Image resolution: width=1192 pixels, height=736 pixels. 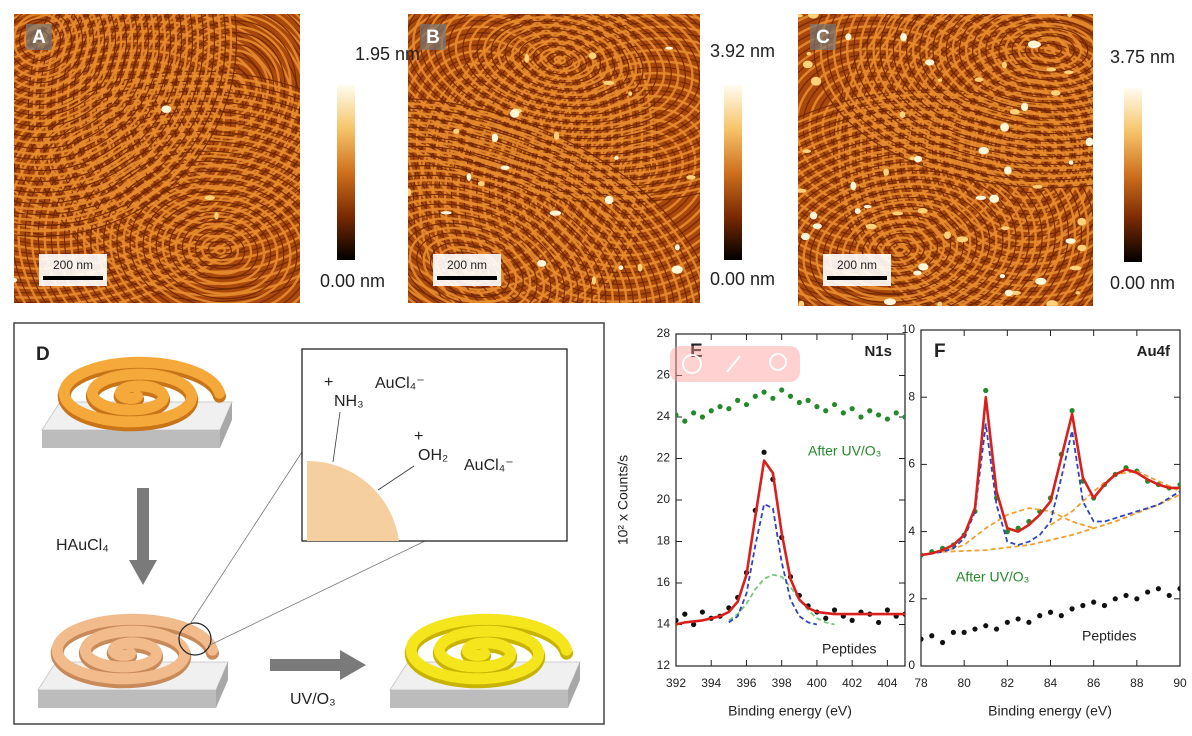 I want to click on chart-title: N1s, so click(x=878, y=351).